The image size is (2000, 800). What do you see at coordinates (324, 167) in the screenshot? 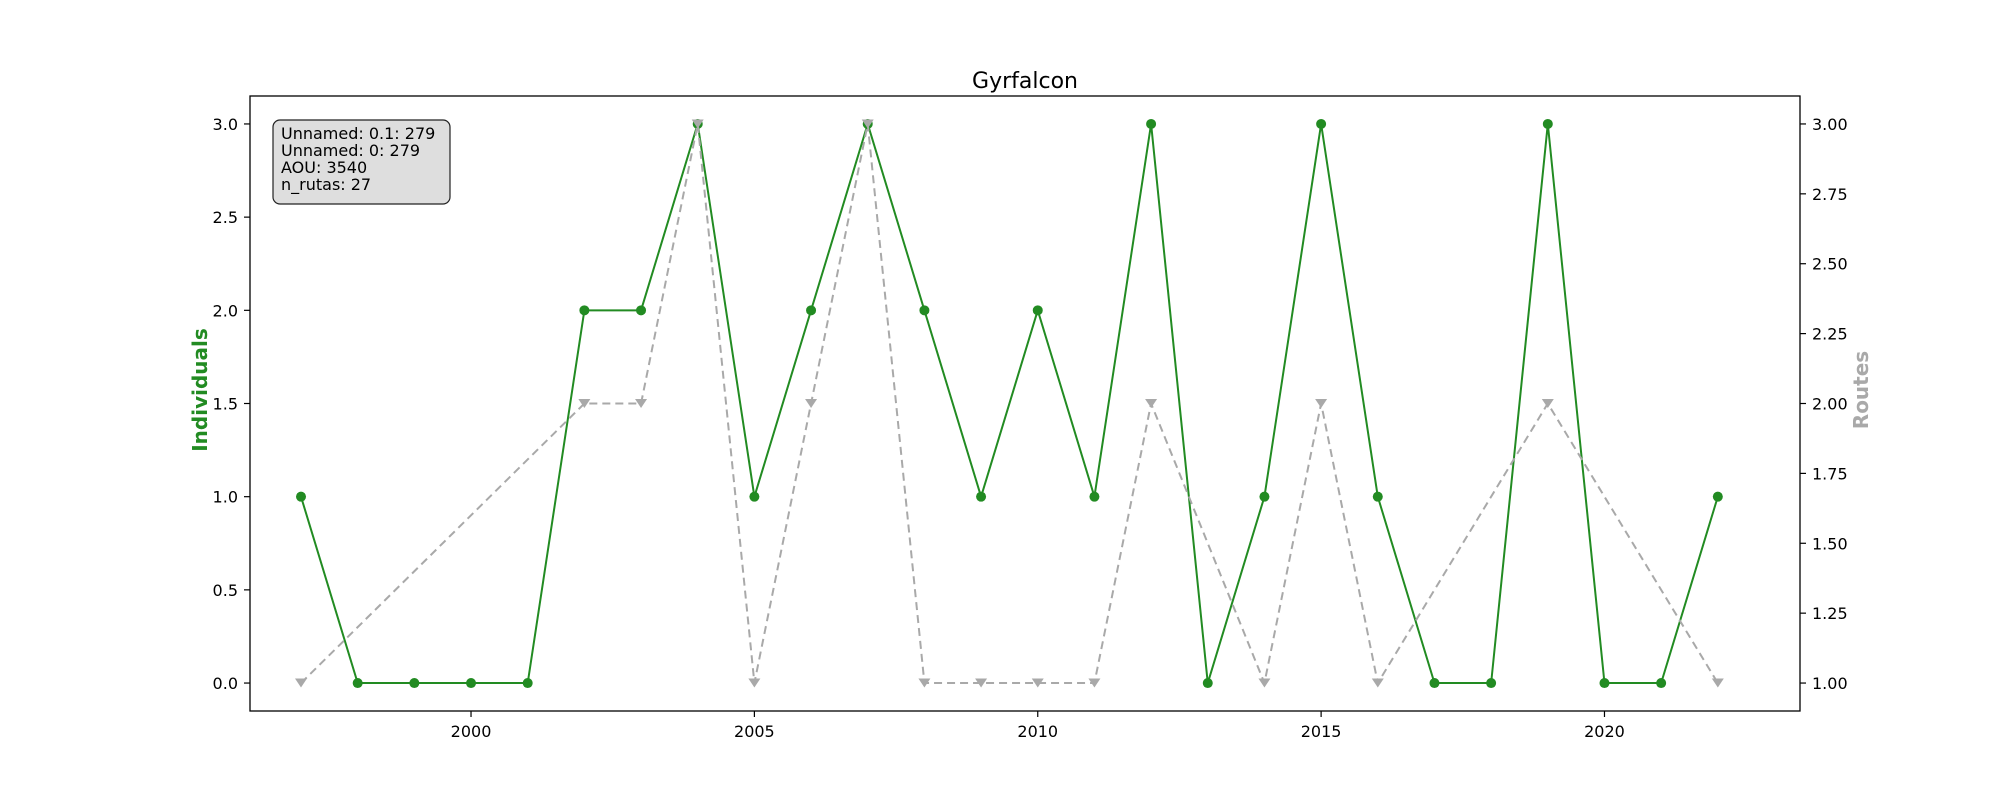
I see `info-line: AOU: 3540` at bounding box center [324, 167].